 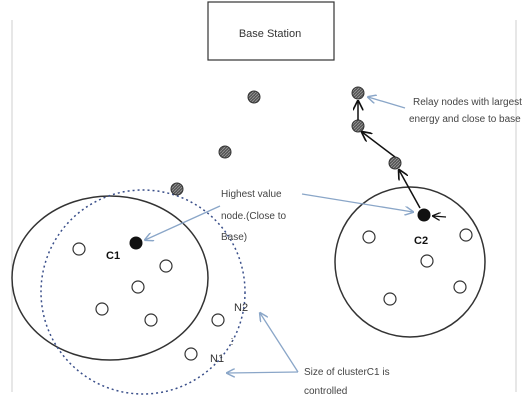 What do you see at coordinates (467, 102) in the screenshot?
I see `relay-line1: Relay nodes with largest` at bounding box center [467, 102].